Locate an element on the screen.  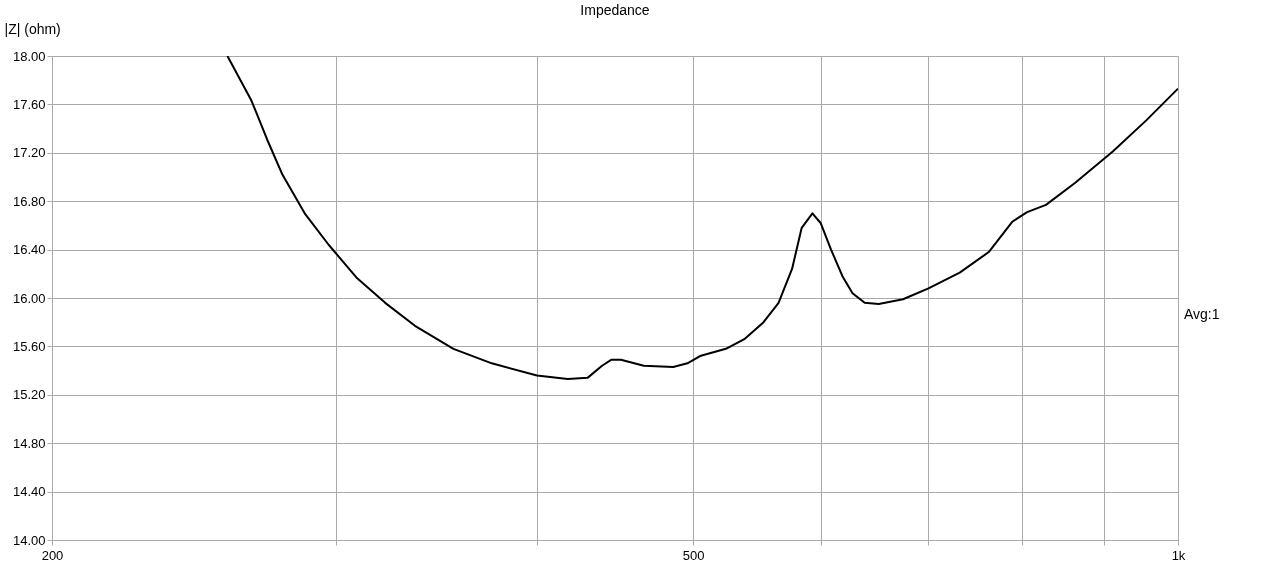
y-tick-label: 18.00 is located at coordinates (29, 56).